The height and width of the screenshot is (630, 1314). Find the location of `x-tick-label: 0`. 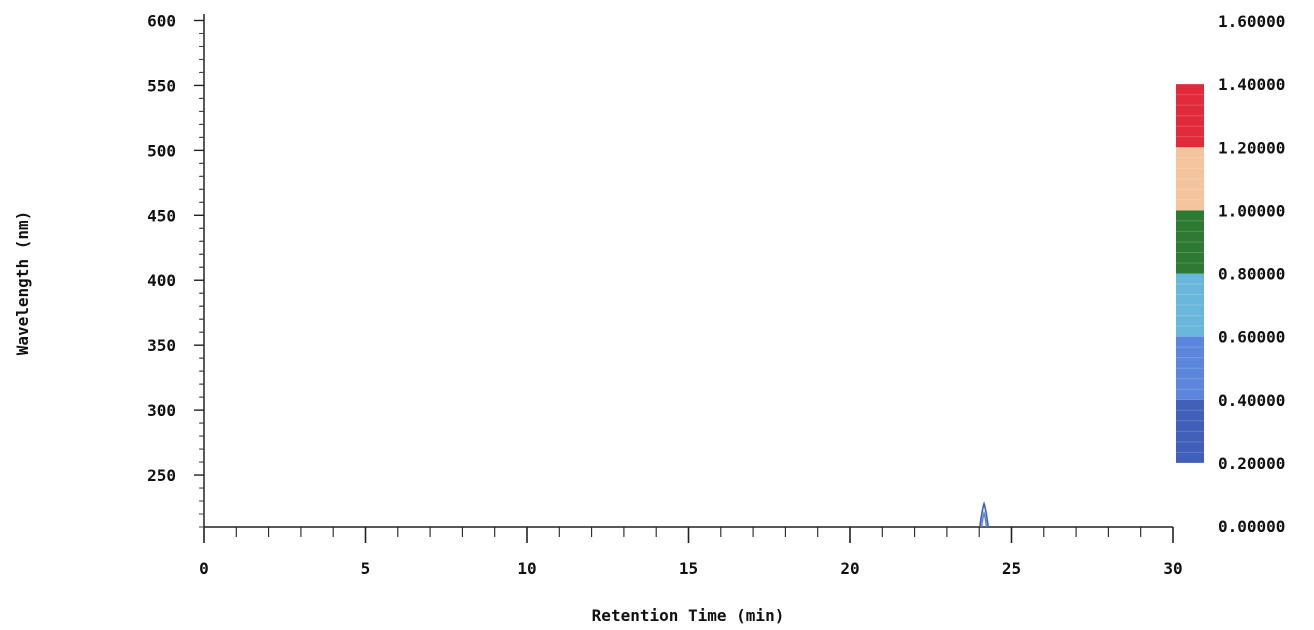

x-tick-label: 0 is located at coordinates (204, 568).